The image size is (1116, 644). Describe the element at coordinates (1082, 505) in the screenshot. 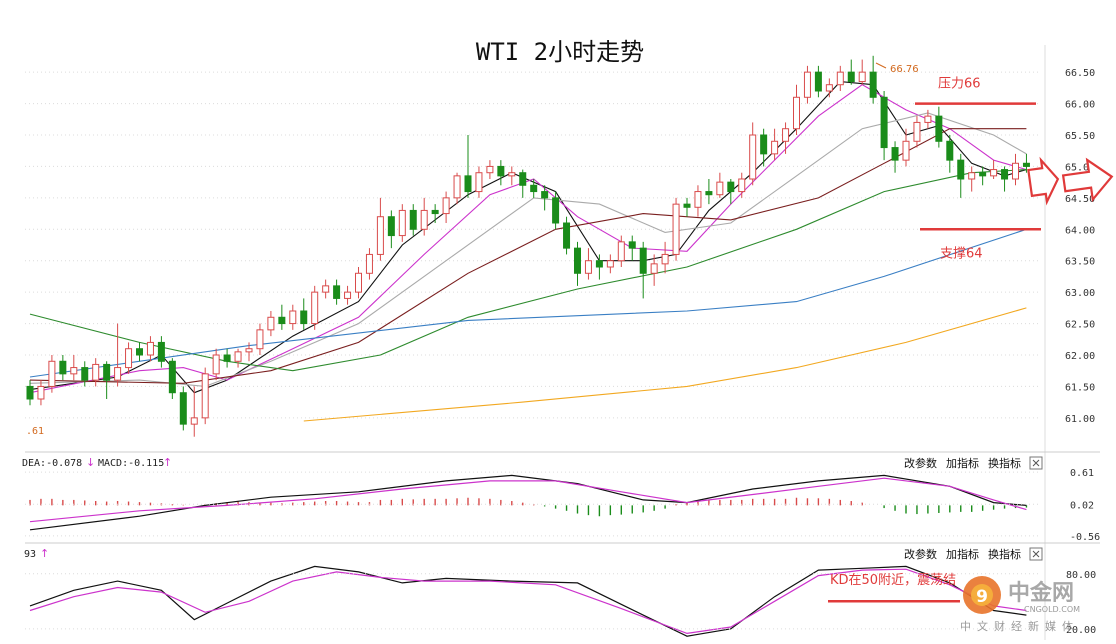

I see `macd-tick-label: 0.02` at that location.